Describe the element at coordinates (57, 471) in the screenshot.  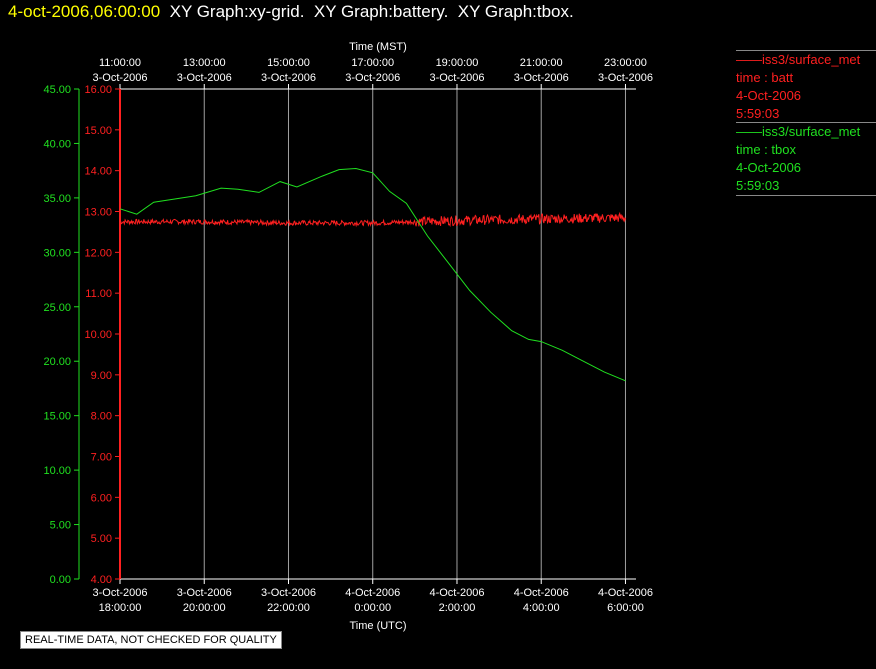
I see `y-outer-tick-label: 10.00` at that location.